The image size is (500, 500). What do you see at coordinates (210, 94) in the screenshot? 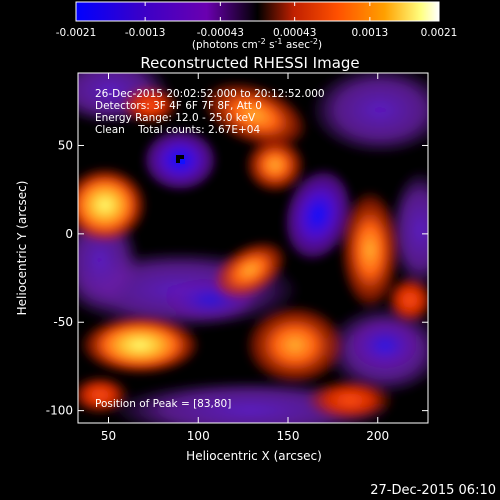
I see `info-time-range: 26-Dec-2015 20:02:52.000 to 20:12:52.000` at bounding box center [210, 94].